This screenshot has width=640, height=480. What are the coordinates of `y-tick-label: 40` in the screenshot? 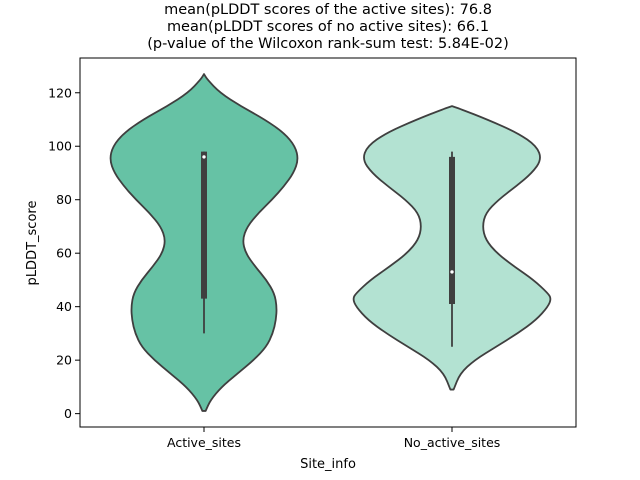 It's located at (64, 306).